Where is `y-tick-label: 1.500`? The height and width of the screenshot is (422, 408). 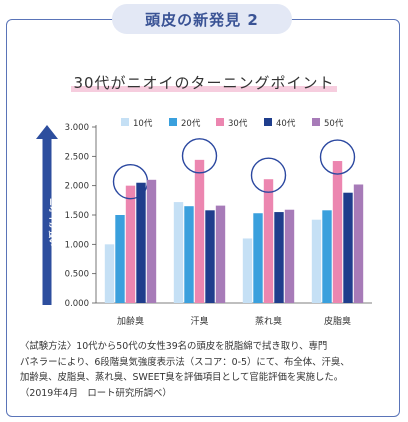 y-tick-label: 1.500 is located at coordinates (77, 216).